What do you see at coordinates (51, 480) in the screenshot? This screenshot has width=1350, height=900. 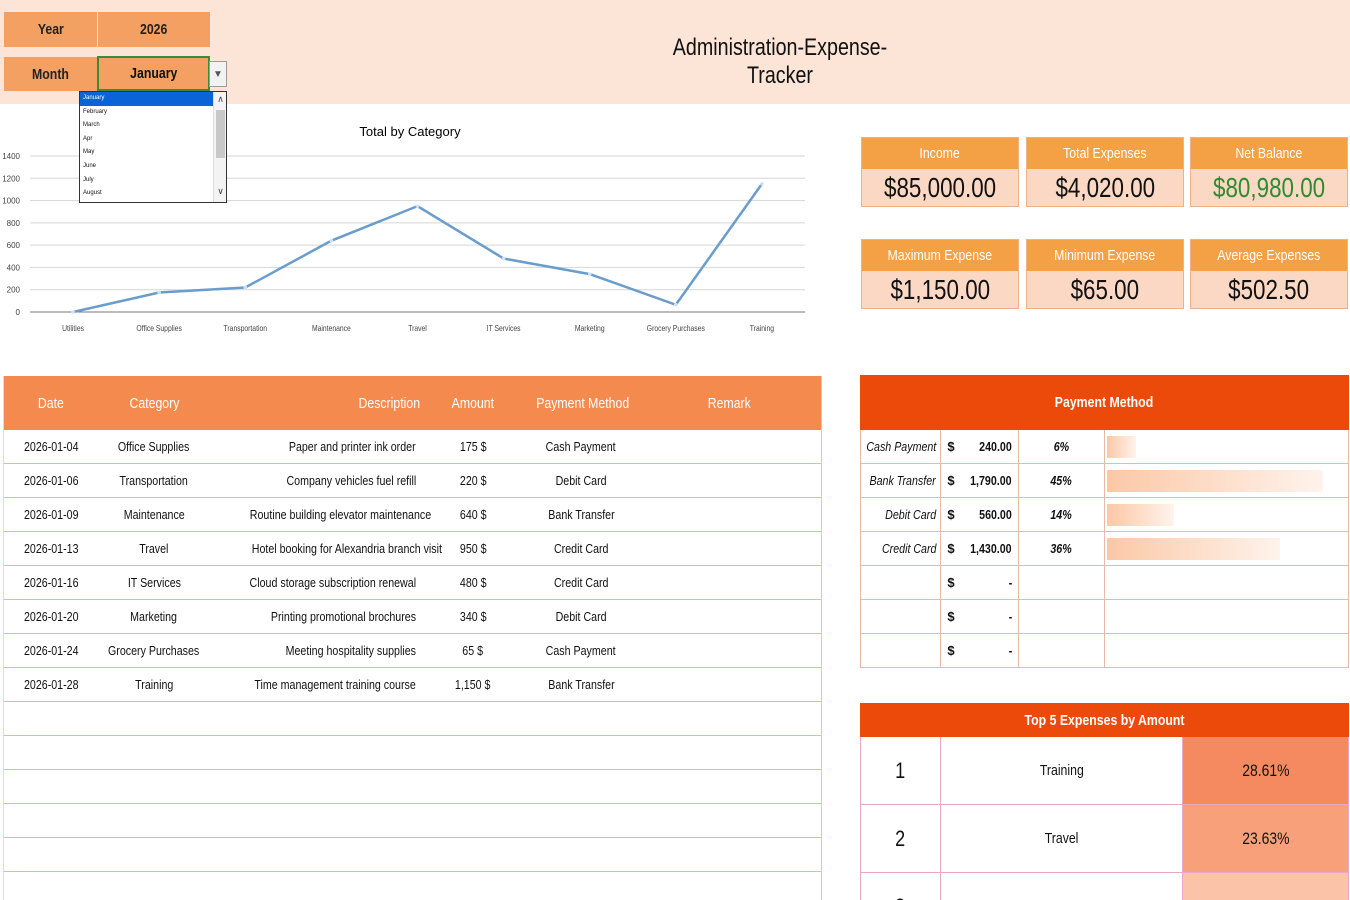 I see `cell-date: 2026-01-06` at bounding box center [51, 480].